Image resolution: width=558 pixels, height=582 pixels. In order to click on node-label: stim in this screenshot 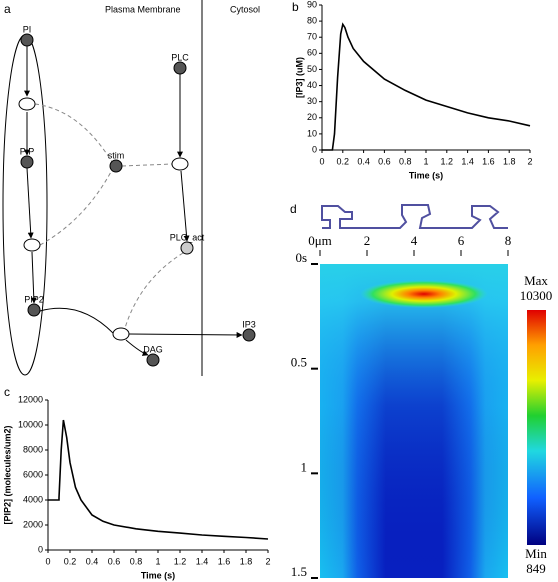, I will do `click(116, 155)`.